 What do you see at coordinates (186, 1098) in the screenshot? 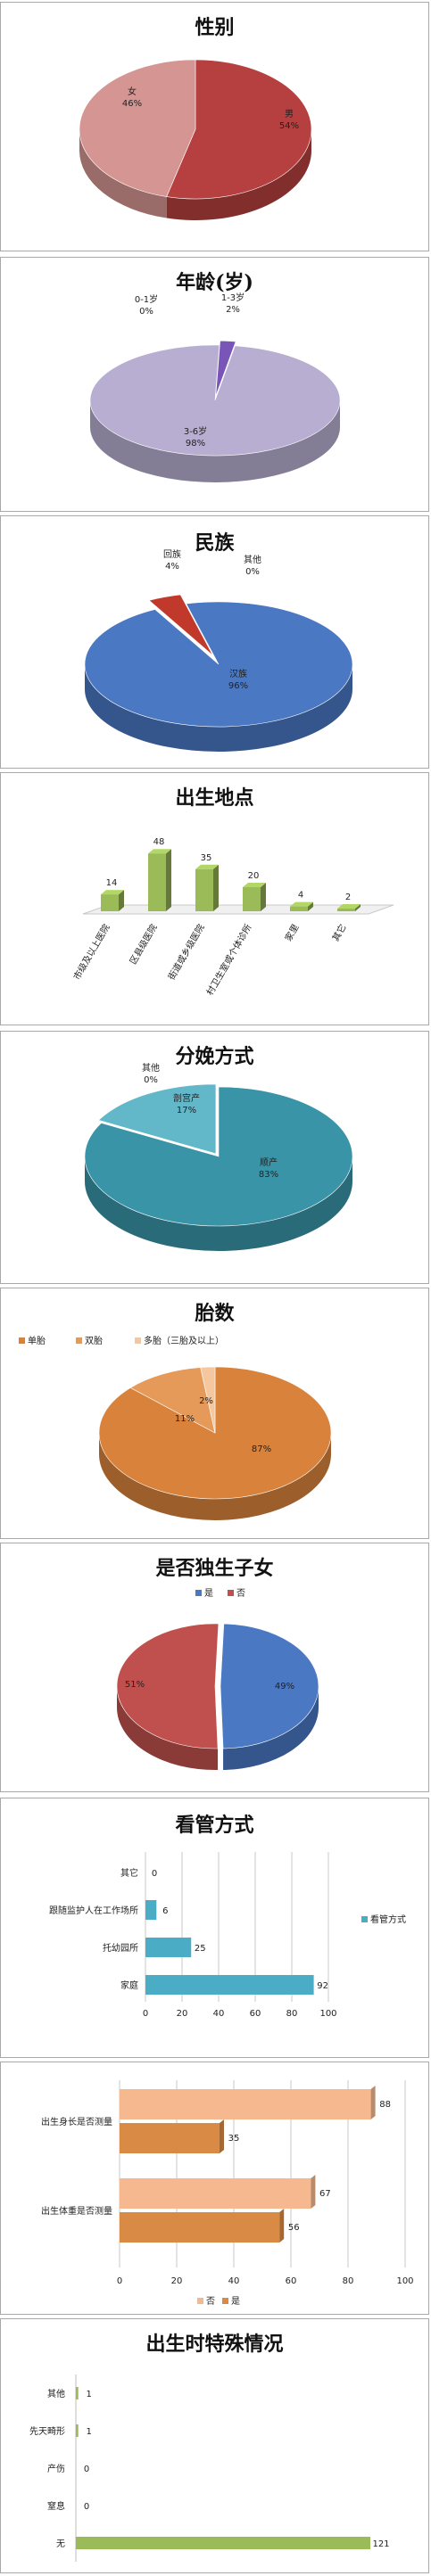
I see `slice-category-label: 剖宫产` at bounding box center [186, 1098].